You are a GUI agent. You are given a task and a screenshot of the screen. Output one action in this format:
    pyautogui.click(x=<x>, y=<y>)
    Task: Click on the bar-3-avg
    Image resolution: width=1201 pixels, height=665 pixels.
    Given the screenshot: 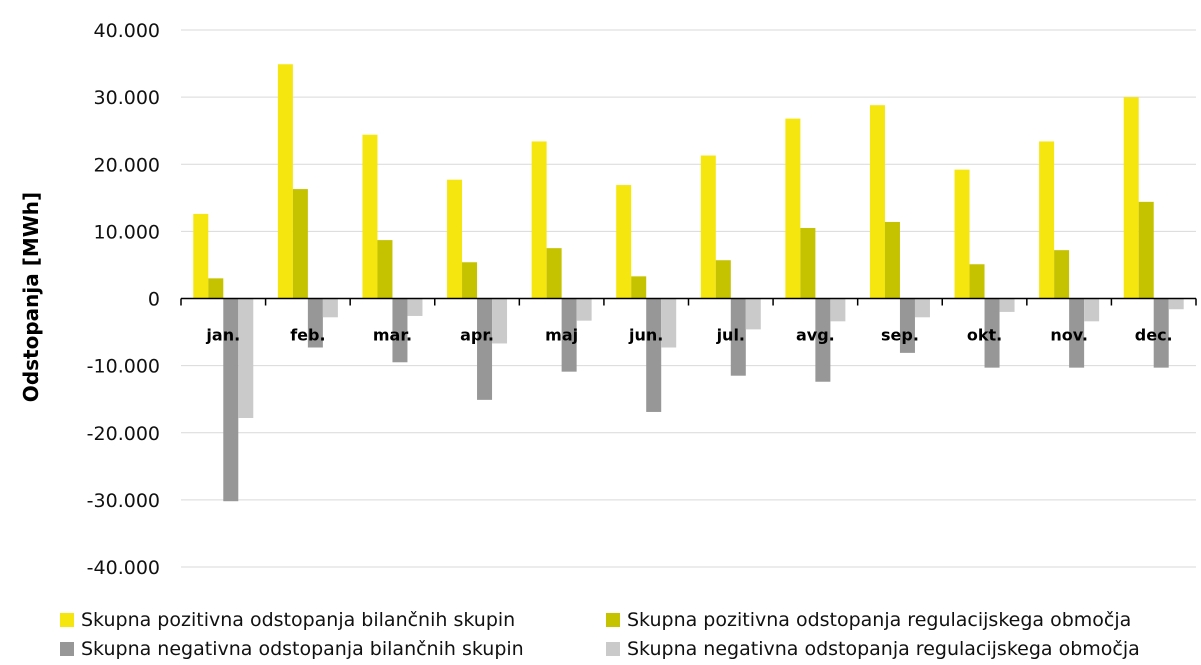 What is the action you would take?
    pyautogui.click(x=823, y=340)
    